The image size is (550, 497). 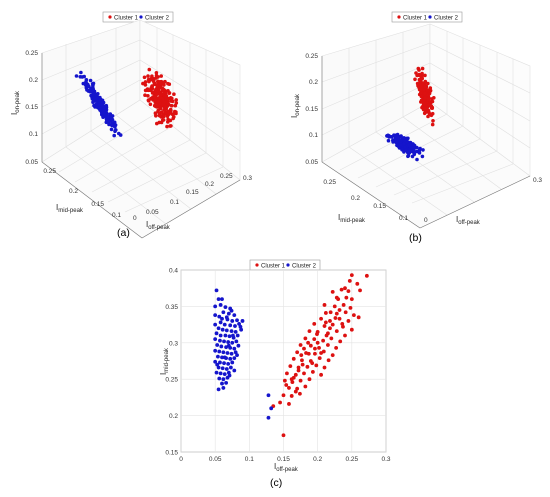 What do you see at coordinates (181, 459) in the screenshot?
I see `x-tick-c: 0` at bounding box center [181, 459].